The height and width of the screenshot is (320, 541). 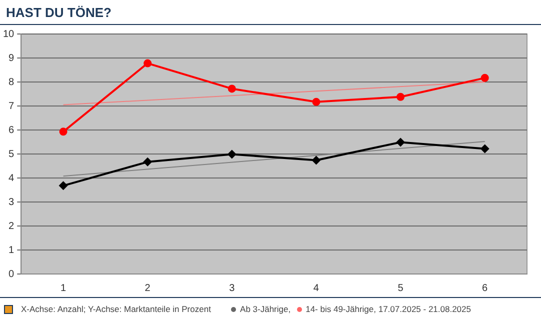 I want to click on y-tick-label: 6, so click(x=11, y=130).